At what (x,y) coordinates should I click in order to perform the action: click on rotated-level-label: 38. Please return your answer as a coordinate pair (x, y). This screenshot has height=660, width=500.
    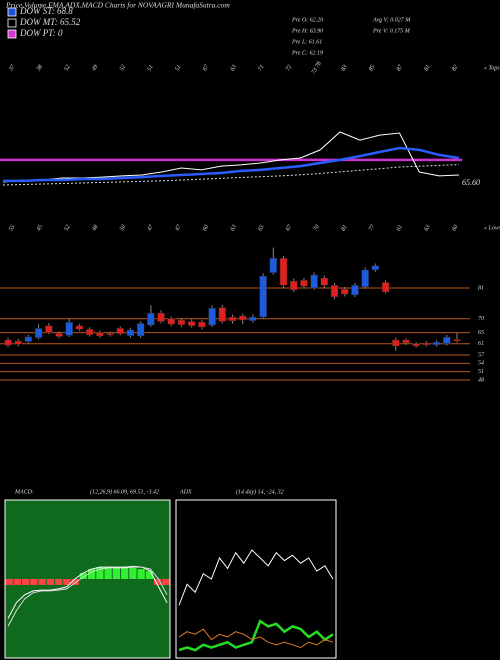
    Looking at the image, I should click on (39, 68).